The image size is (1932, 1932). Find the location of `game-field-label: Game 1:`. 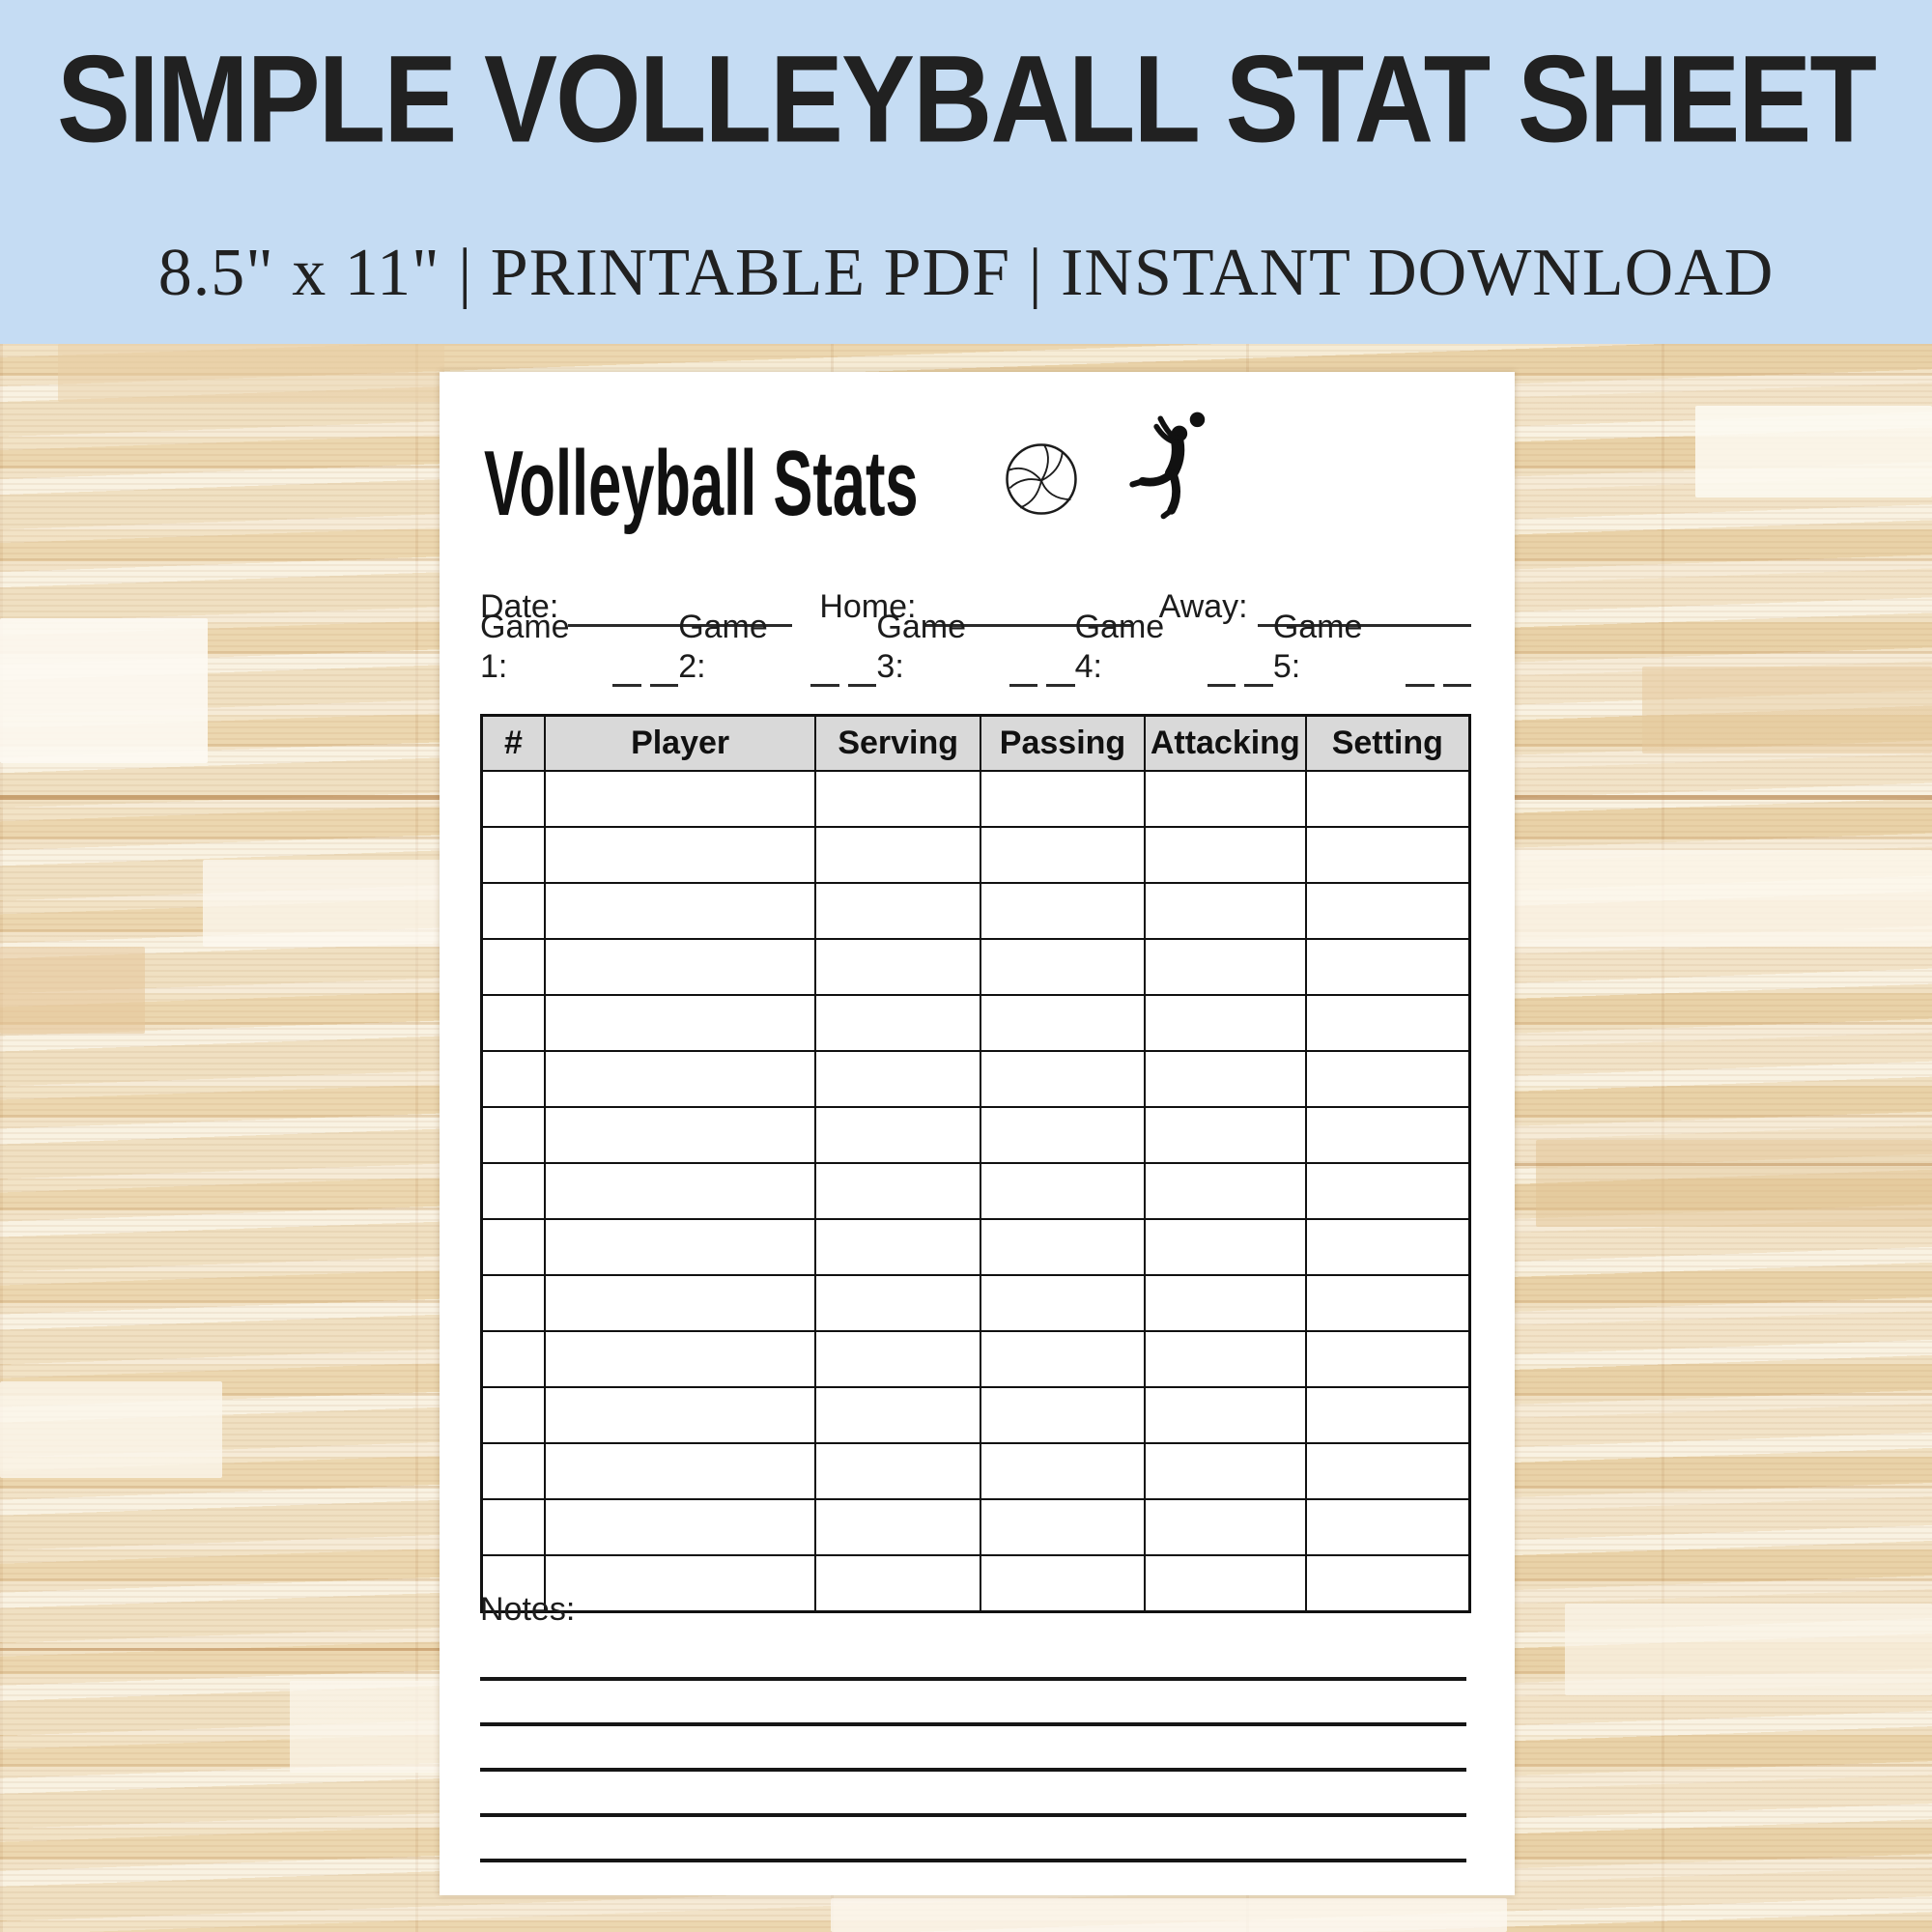

game-field-label: Game 1: is located at coordinates (525, 647).